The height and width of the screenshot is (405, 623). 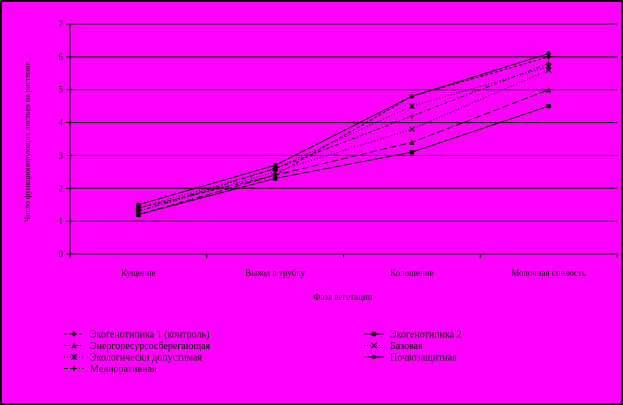 I want to click on legend-item: Мелиоративная, so click(x=110, y=369).